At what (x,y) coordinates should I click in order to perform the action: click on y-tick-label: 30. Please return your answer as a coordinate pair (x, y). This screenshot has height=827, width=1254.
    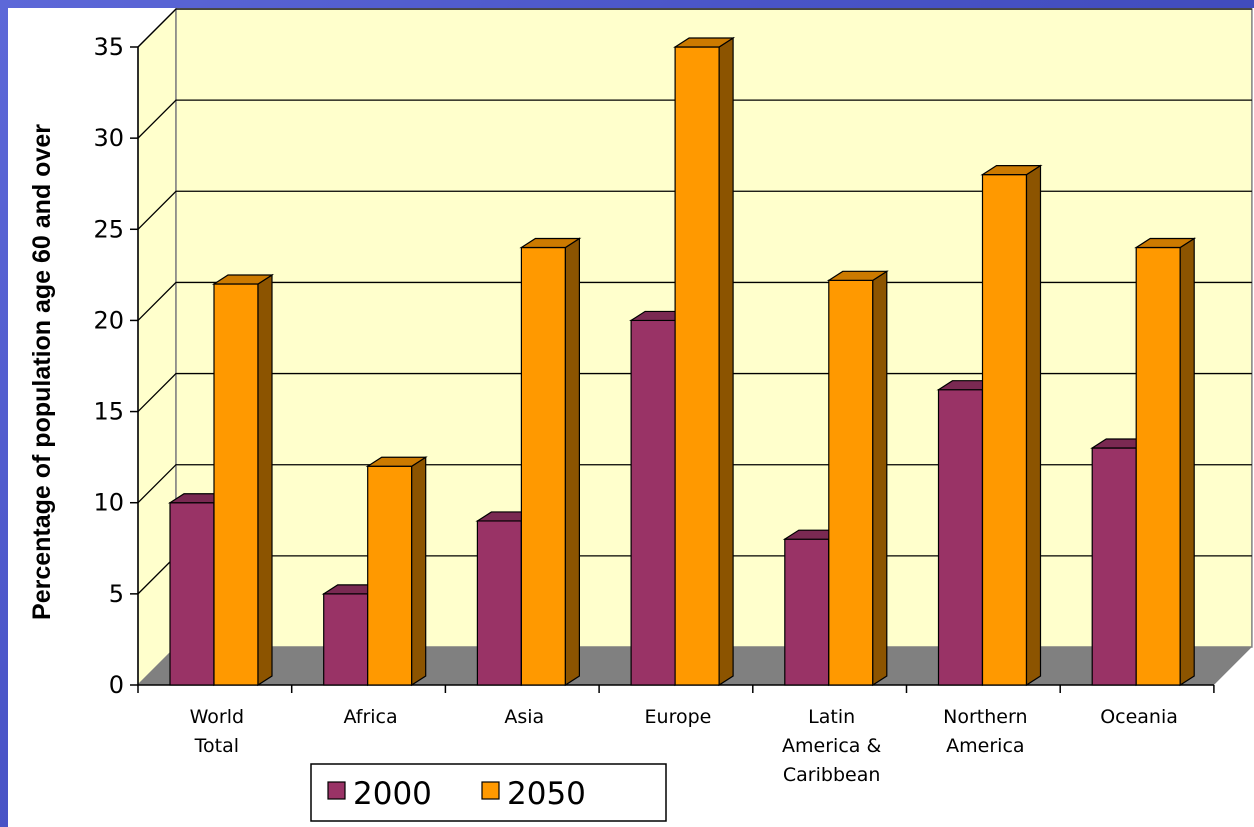
    Looking at the image, I should click on (108, 138).